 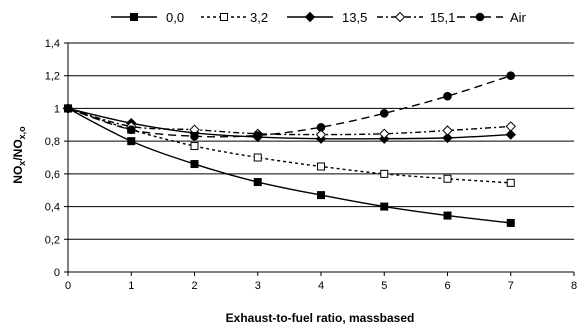 What do you see at coordinates (131, 286) in the screenshot?
I see `x-tick-label-1: 1` at bounding box center [131, 286].